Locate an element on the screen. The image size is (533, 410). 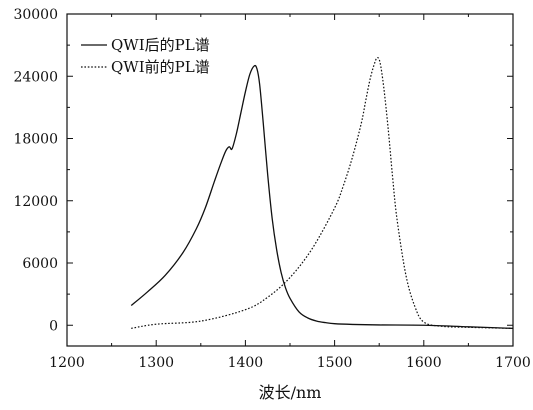
x-tick-label: 1700 is located at coordinates (513, 363).